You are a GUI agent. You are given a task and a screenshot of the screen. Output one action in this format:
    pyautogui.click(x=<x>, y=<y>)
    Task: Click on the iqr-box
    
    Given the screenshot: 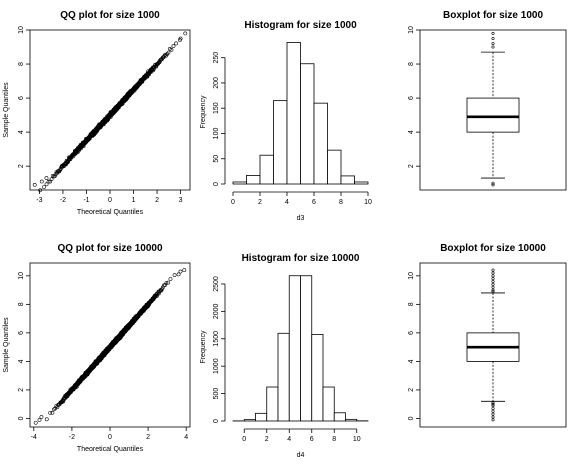 What is the action you would take?
    pyautogui.click(x=493, y=115)
    